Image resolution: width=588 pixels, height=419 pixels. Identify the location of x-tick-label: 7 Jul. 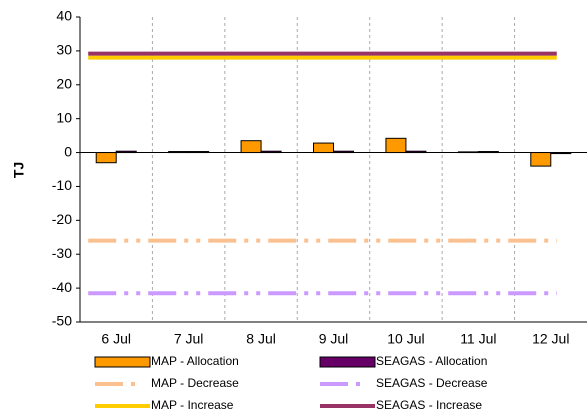
(189, 339).